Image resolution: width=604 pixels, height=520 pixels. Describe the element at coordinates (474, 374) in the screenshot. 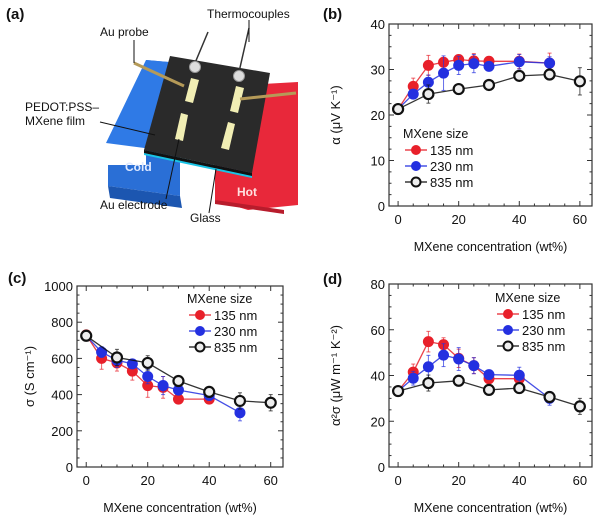

I see `series-230-nm` at that location.